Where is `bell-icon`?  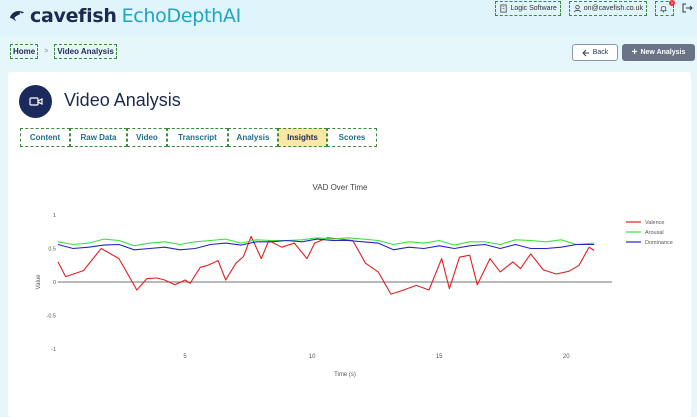 bell-icon is located at coordinates (663, 8).